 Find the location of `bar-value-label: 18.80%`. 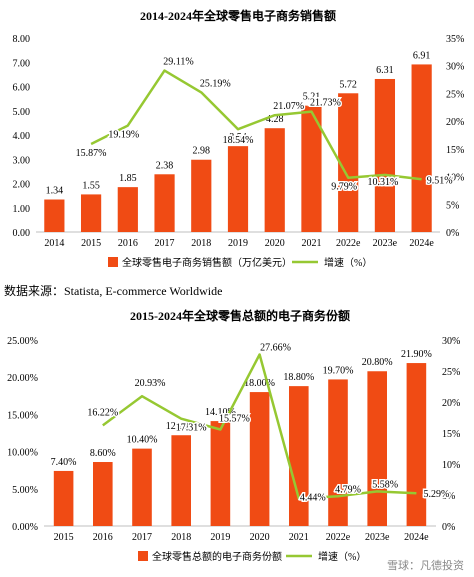

bar-value-label: 18.80% is located at coordinates (298, 377).